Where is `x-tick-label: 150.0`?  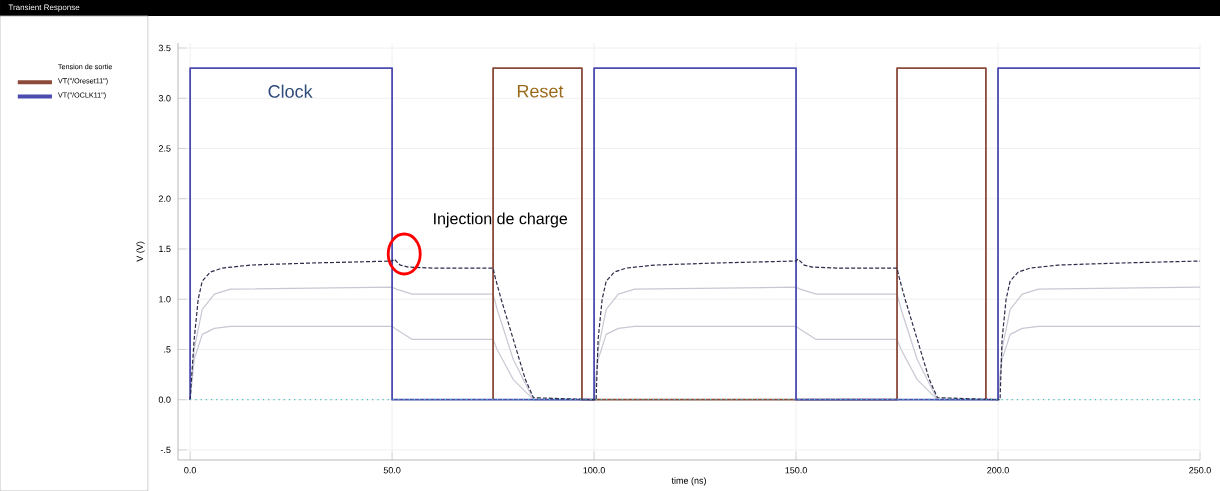 x-tick-label: 150.0 is located at coordinates (796, 470).